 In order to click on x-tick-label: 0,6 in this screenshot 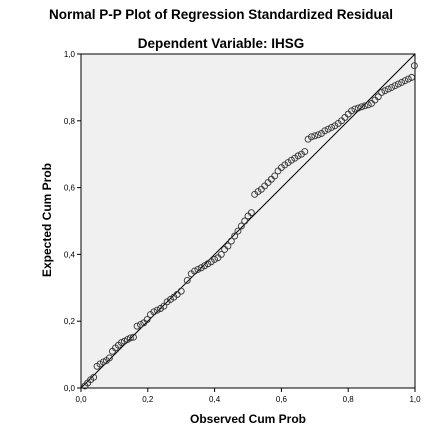, I will do `click(282, 399)`.